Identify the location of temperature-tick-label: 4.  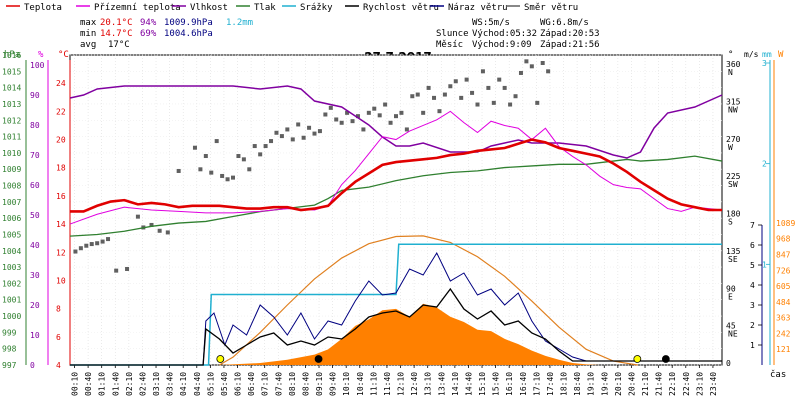
(58, 365).